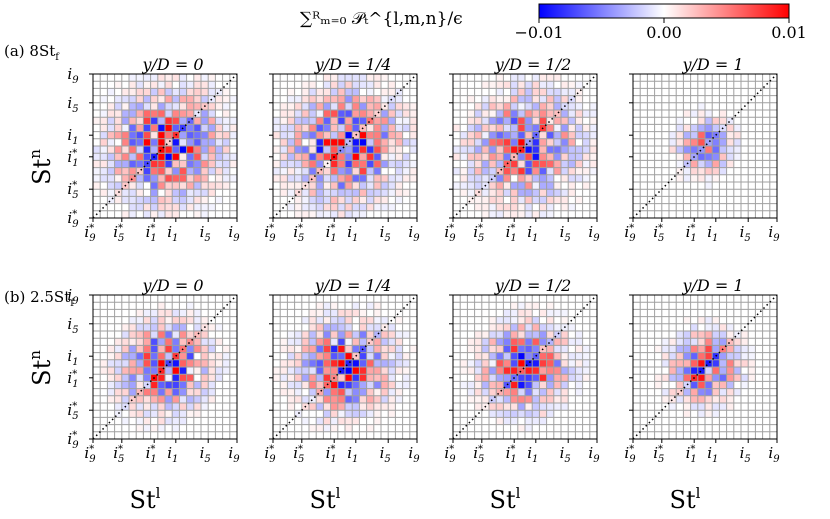  Describe the element at coordinates (450, 233) in the screenshot. I see `x-tick-label: i* 9` at that location.